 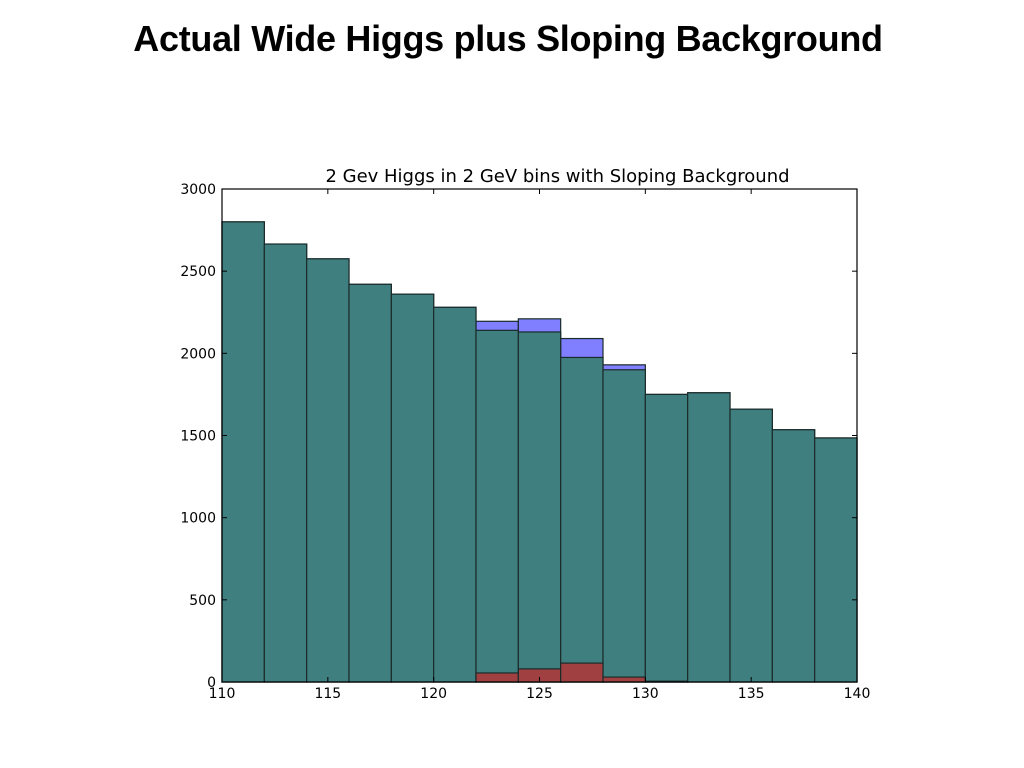 I want to click on y-tick-label-0: 0, so click(x=211, y=683).